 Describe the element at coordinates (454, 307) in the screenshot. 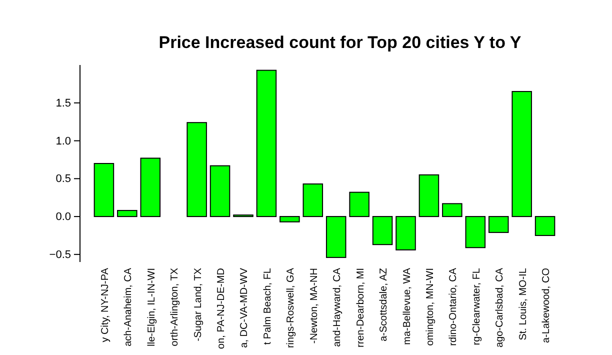

I see `x-tick-label: rdino-Ontario, CA` at that location.